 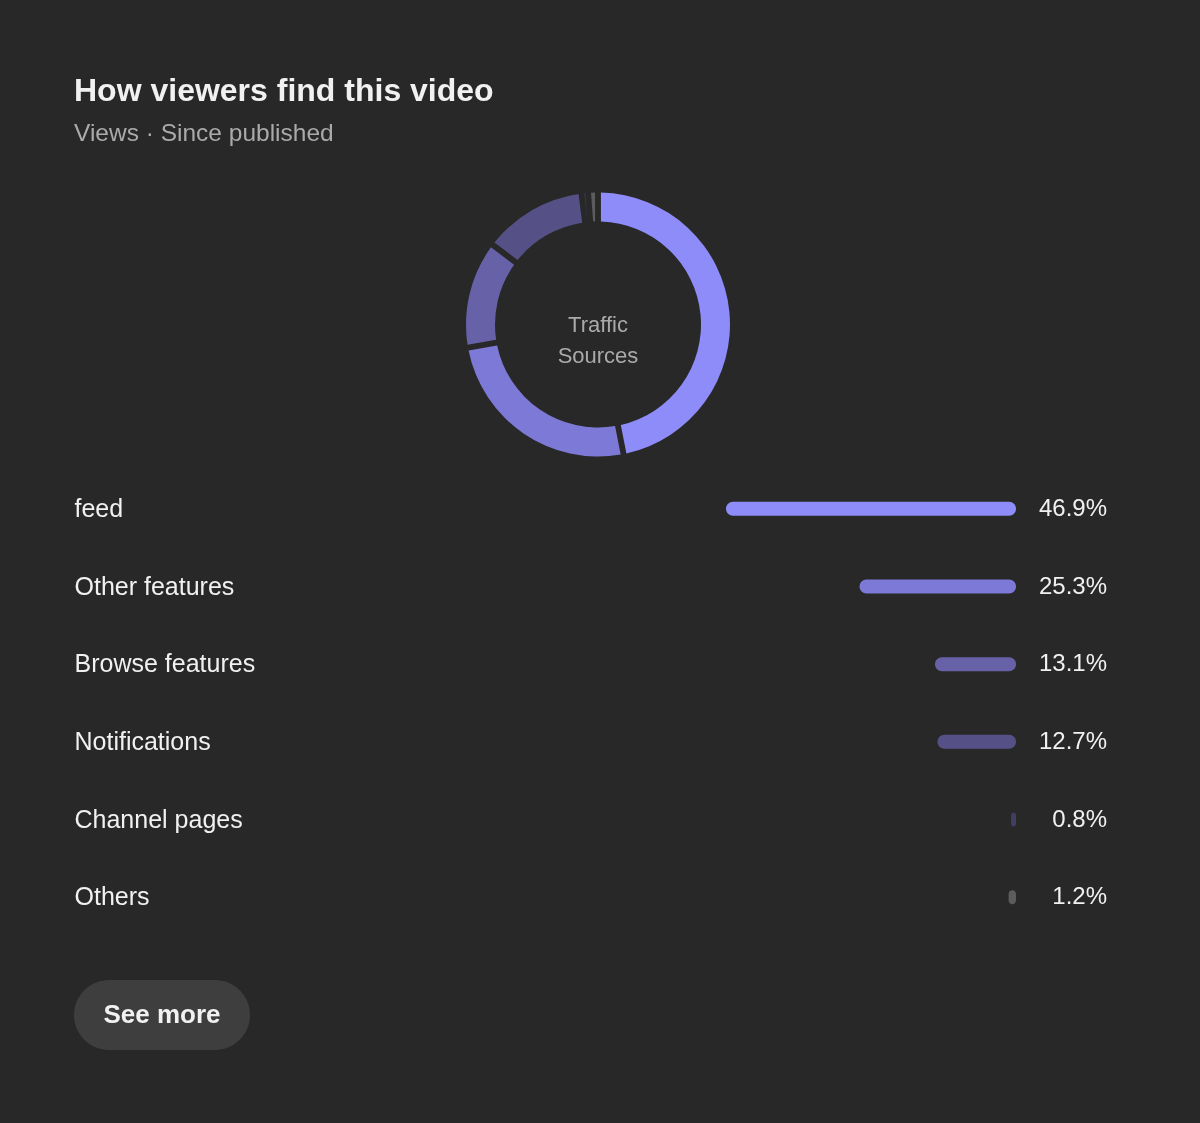 I want to click on text: Traffic Sources, so click(x=598, y=339).